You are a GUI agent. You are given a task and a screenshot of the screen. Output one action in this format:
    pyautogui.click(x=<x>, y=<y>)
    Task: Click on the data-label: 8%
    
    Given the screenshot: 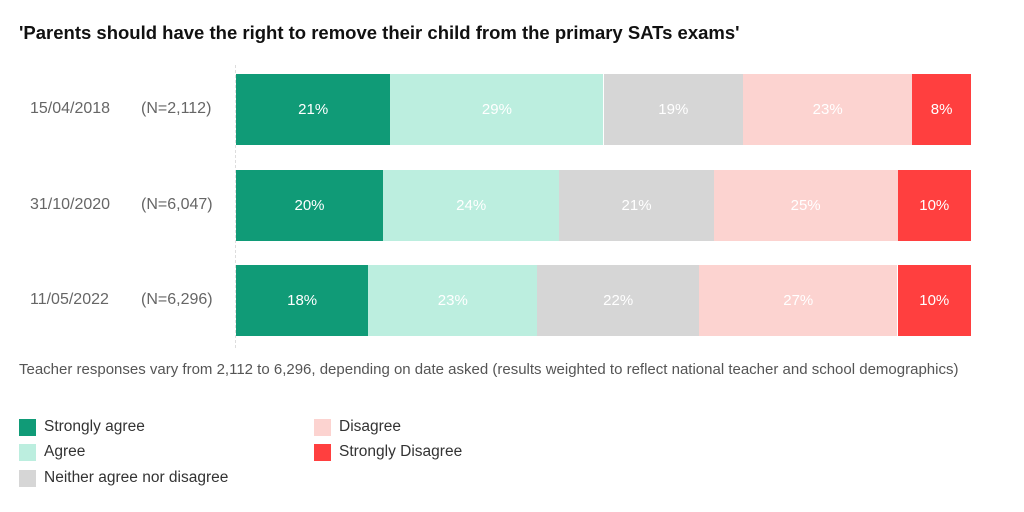 What is the action you would take?
    pyautogui.click(x=941, y=109)
    